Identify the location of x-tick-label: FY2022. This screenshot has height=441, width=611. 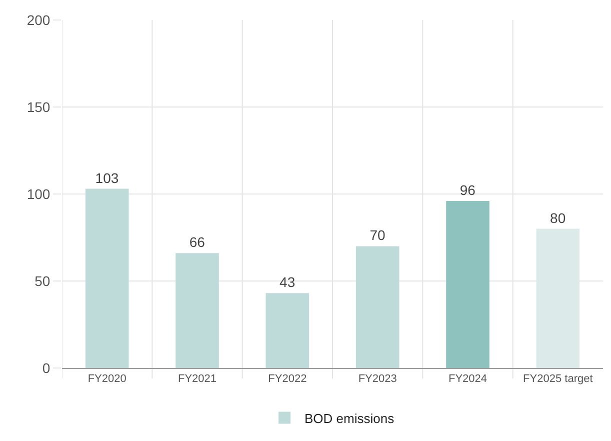
(287, 379).